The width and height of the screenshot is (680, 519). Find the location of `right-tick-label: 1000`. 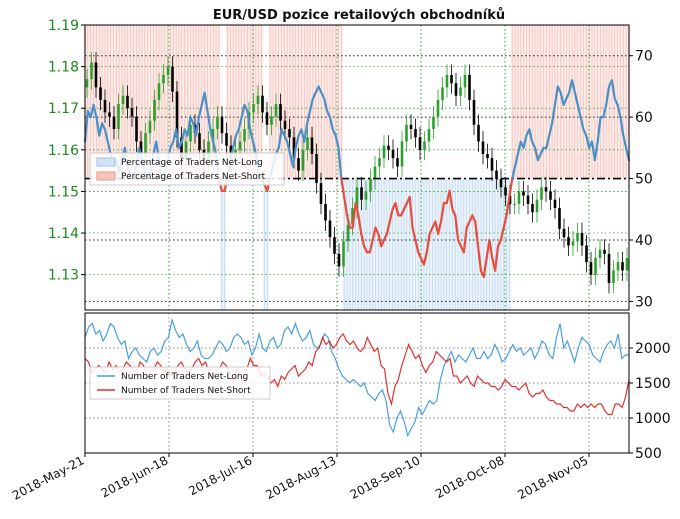

right-tick-label: 1000 is located at coordinates (653, 419).